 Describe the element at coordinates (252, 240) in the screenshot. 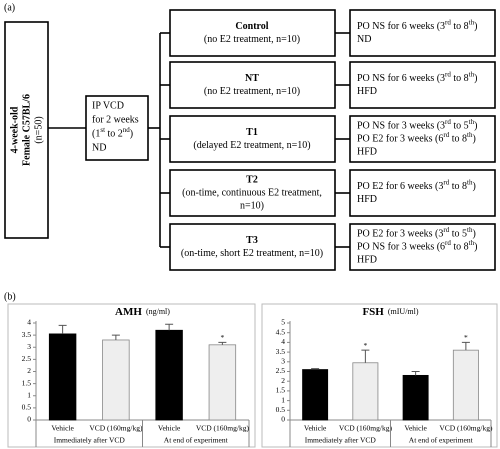

I see `group-name: T3` at that location.